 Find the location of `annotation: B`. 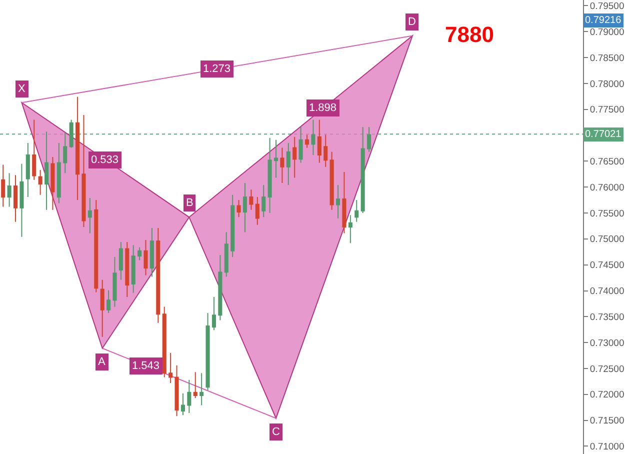

annotation: B is located at coordinates (190, 203).